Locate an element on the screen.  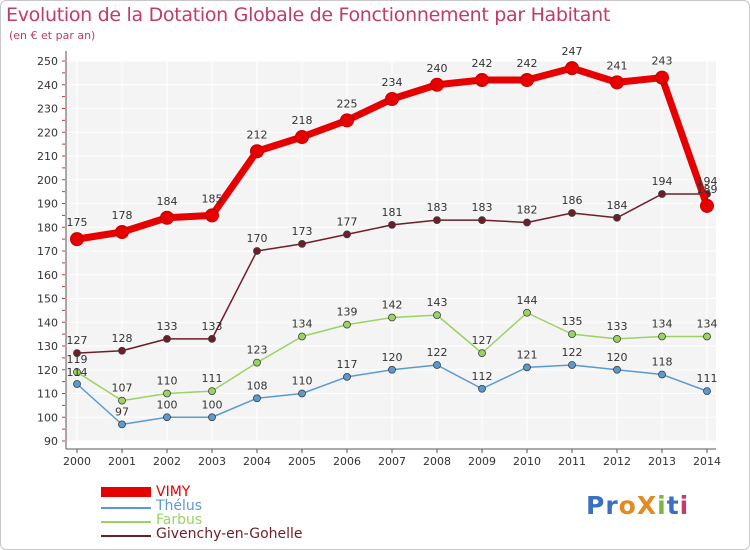
legend-label-givenchy: Givenchy-en-Gohelle is located at coordinates (229, 534).